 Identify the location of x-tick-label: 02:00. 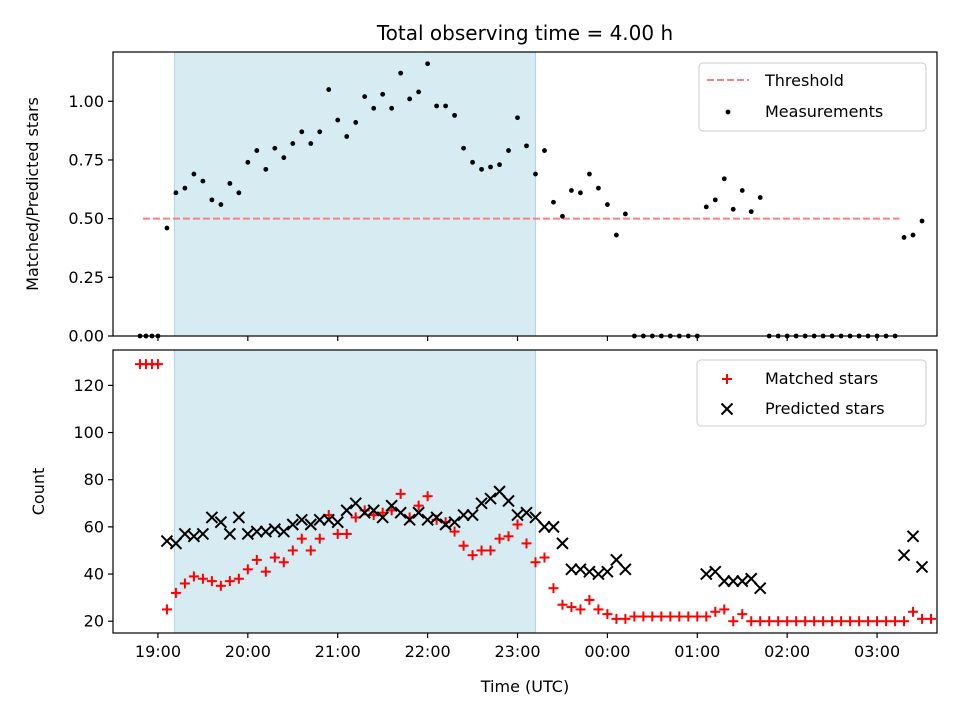
(787, 651).